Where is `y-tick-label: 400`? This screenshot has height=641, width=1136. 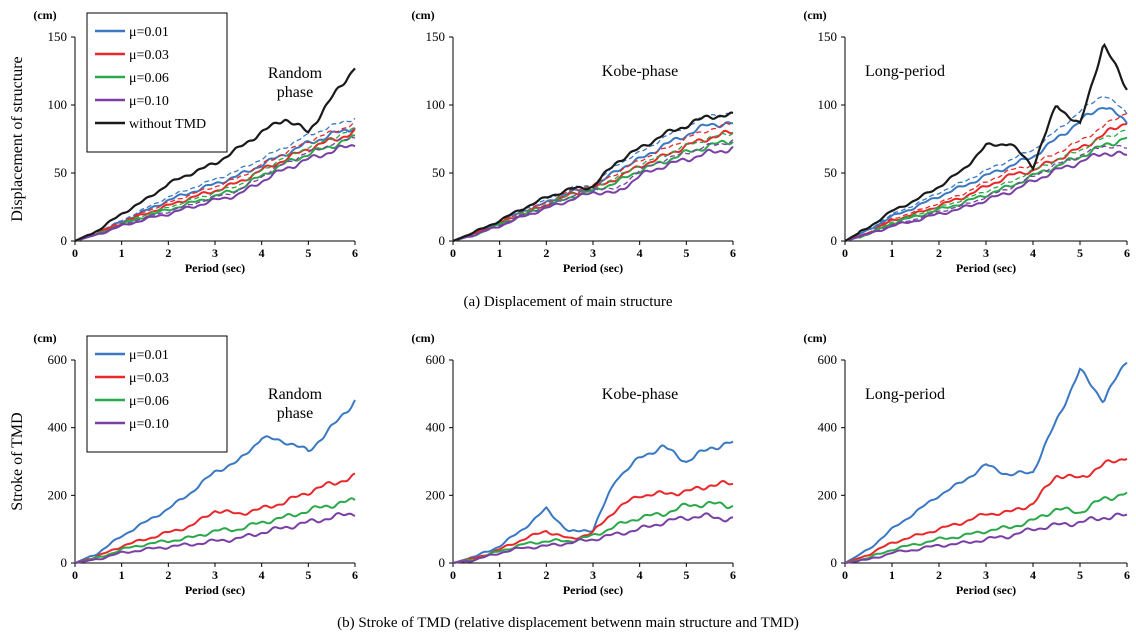
y-tick-label: 400 is located at coordinates (58, 427).